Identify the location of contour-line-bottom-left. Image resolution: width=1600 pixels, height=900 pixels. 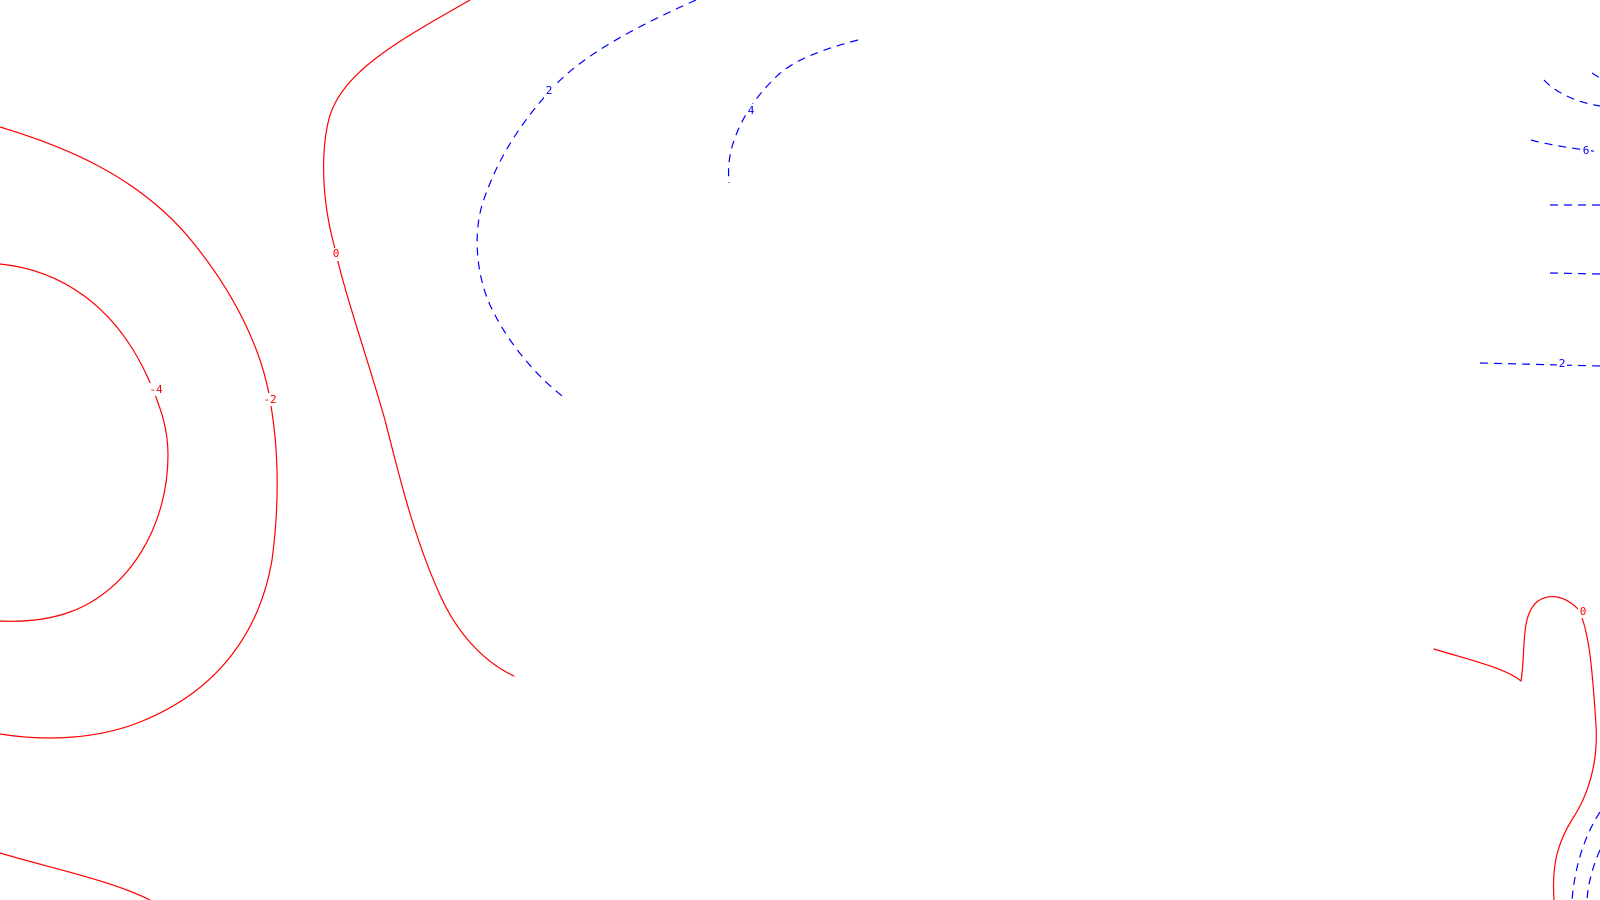
(75, 876).